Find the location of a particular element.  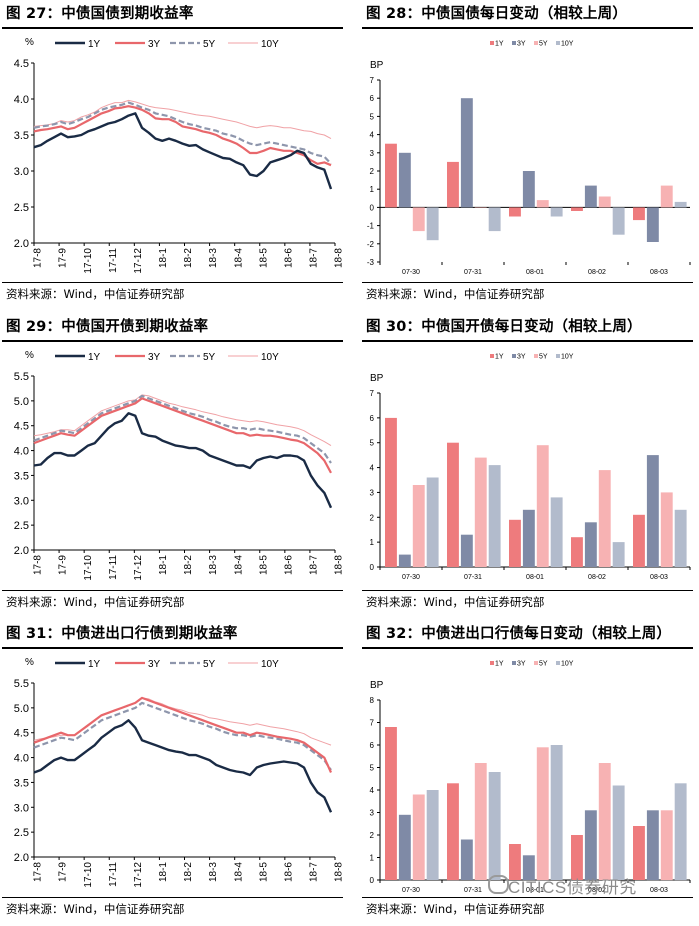

legend-swatch-10Y is located at coordinates (558, 663).